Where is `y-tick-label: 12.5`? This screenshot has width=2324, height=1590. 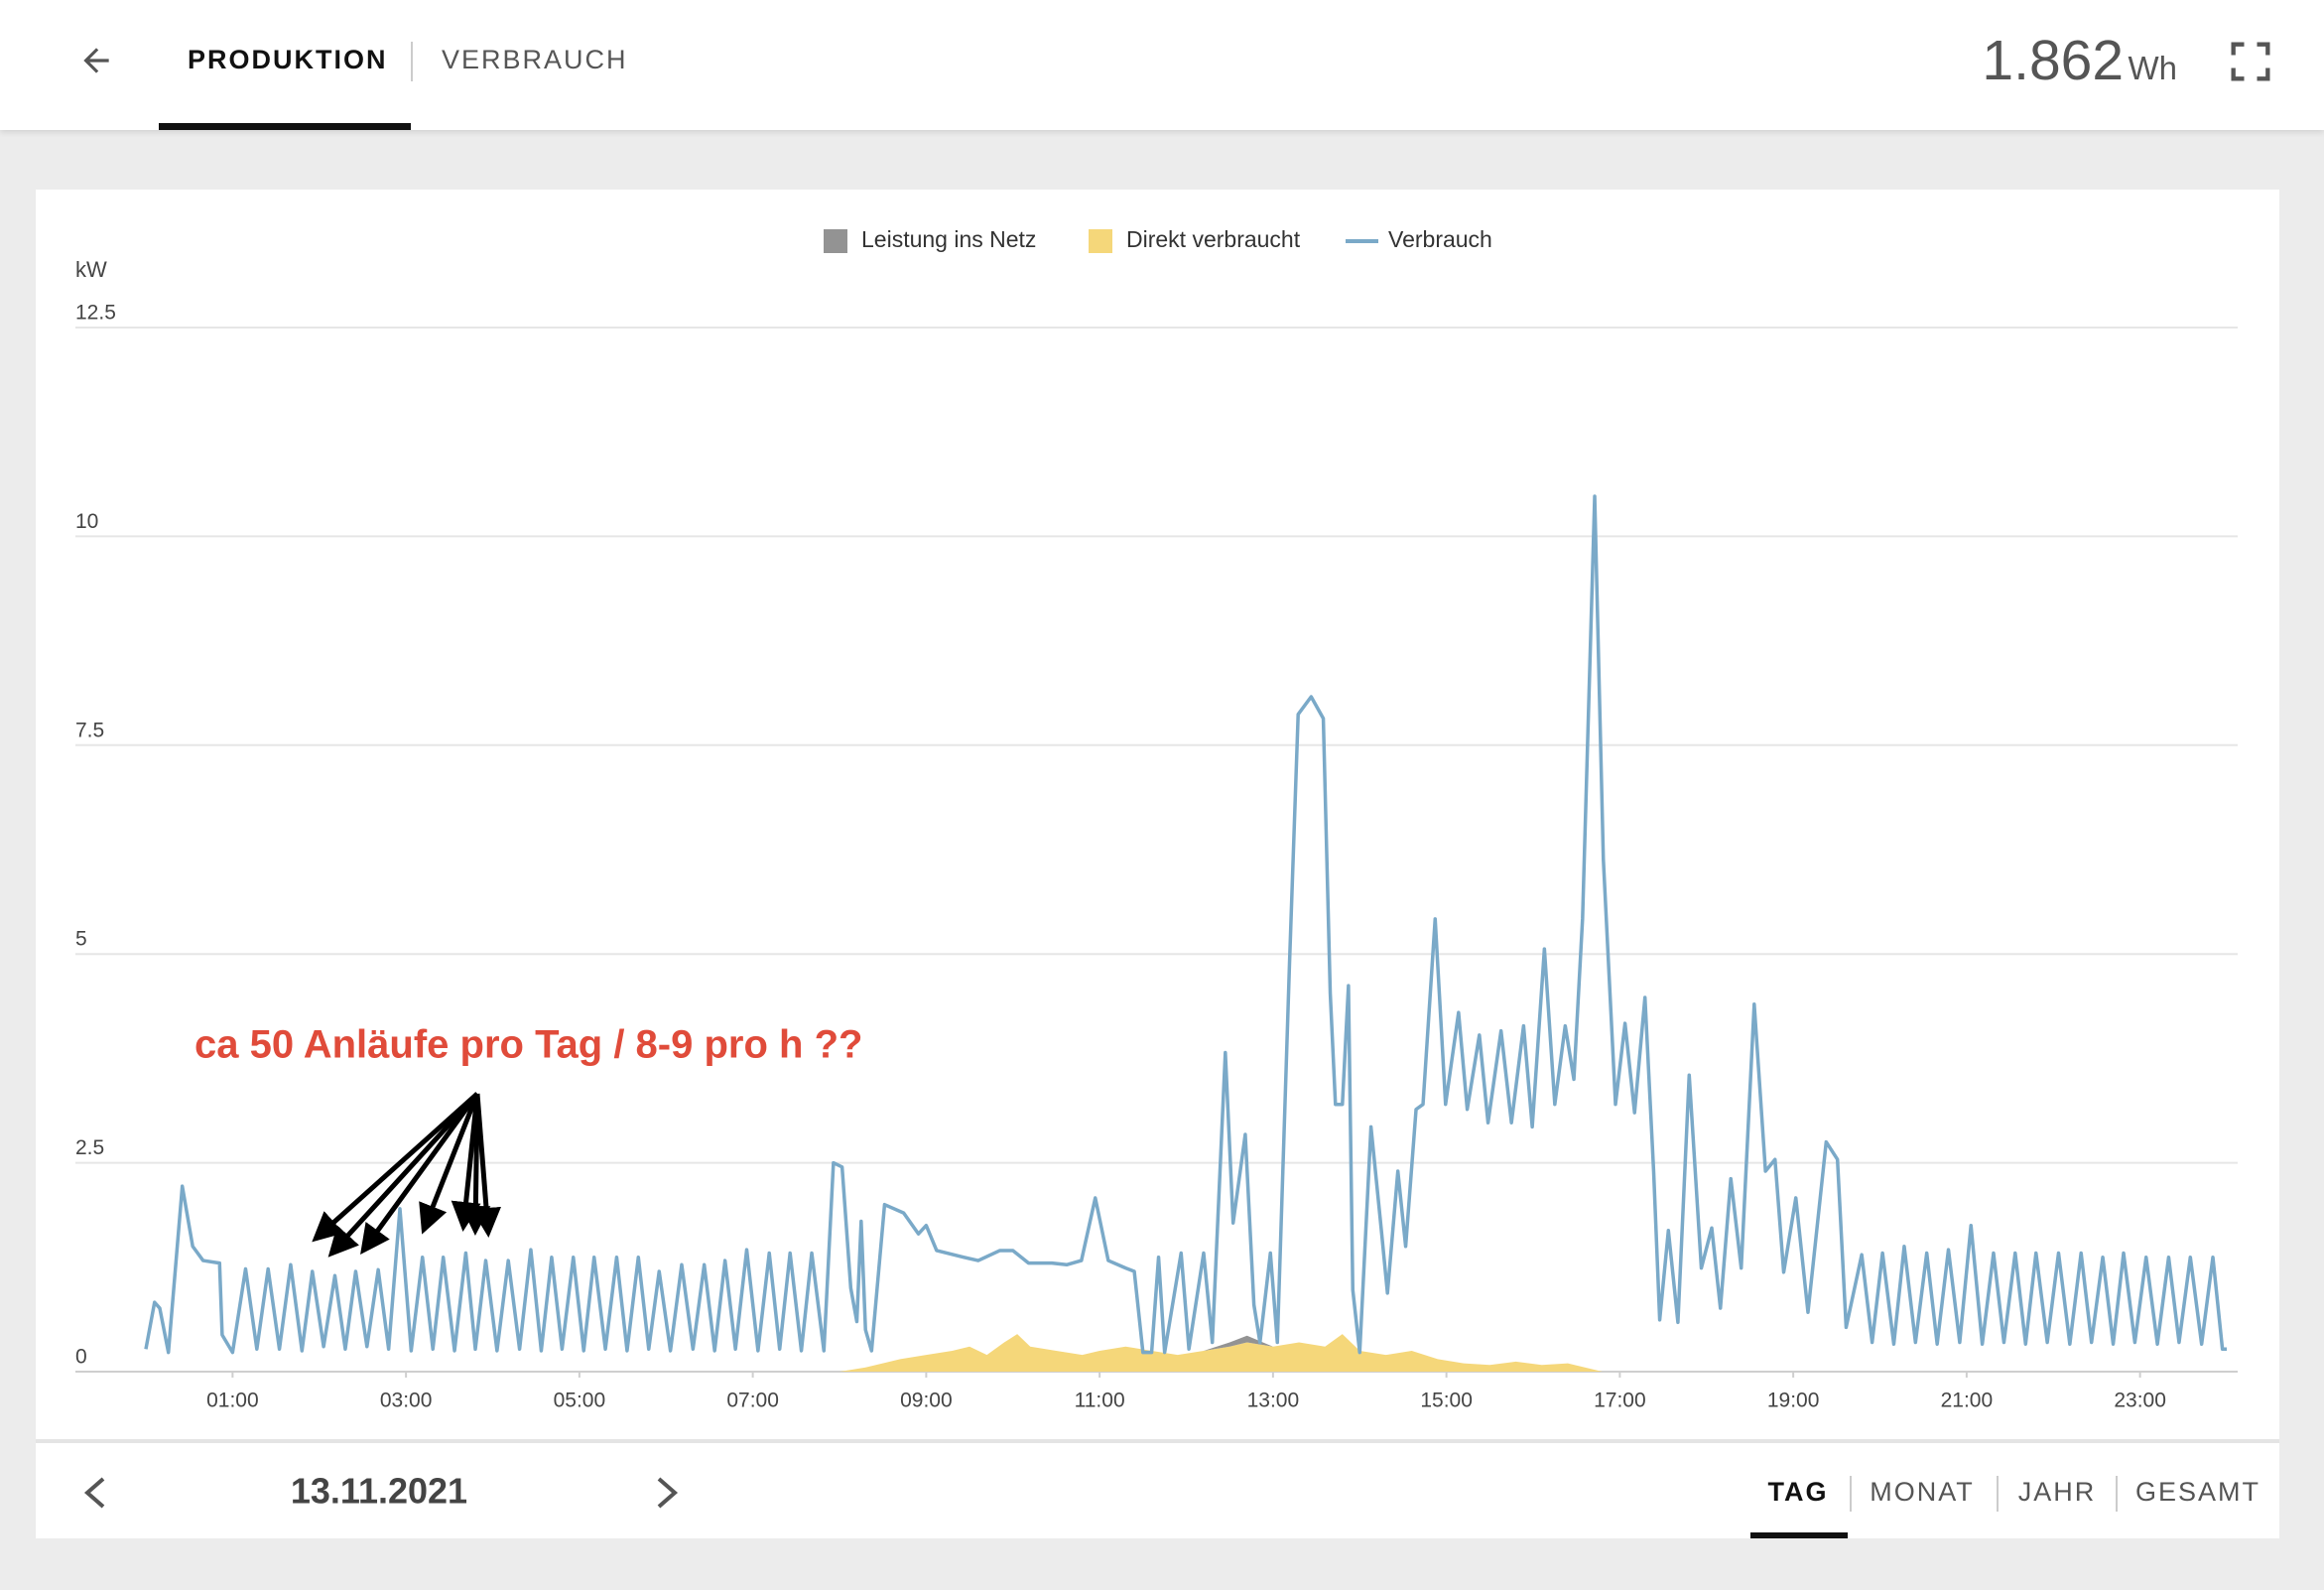
y-tick-label: 12.5 is located at coordinates (95, 313).